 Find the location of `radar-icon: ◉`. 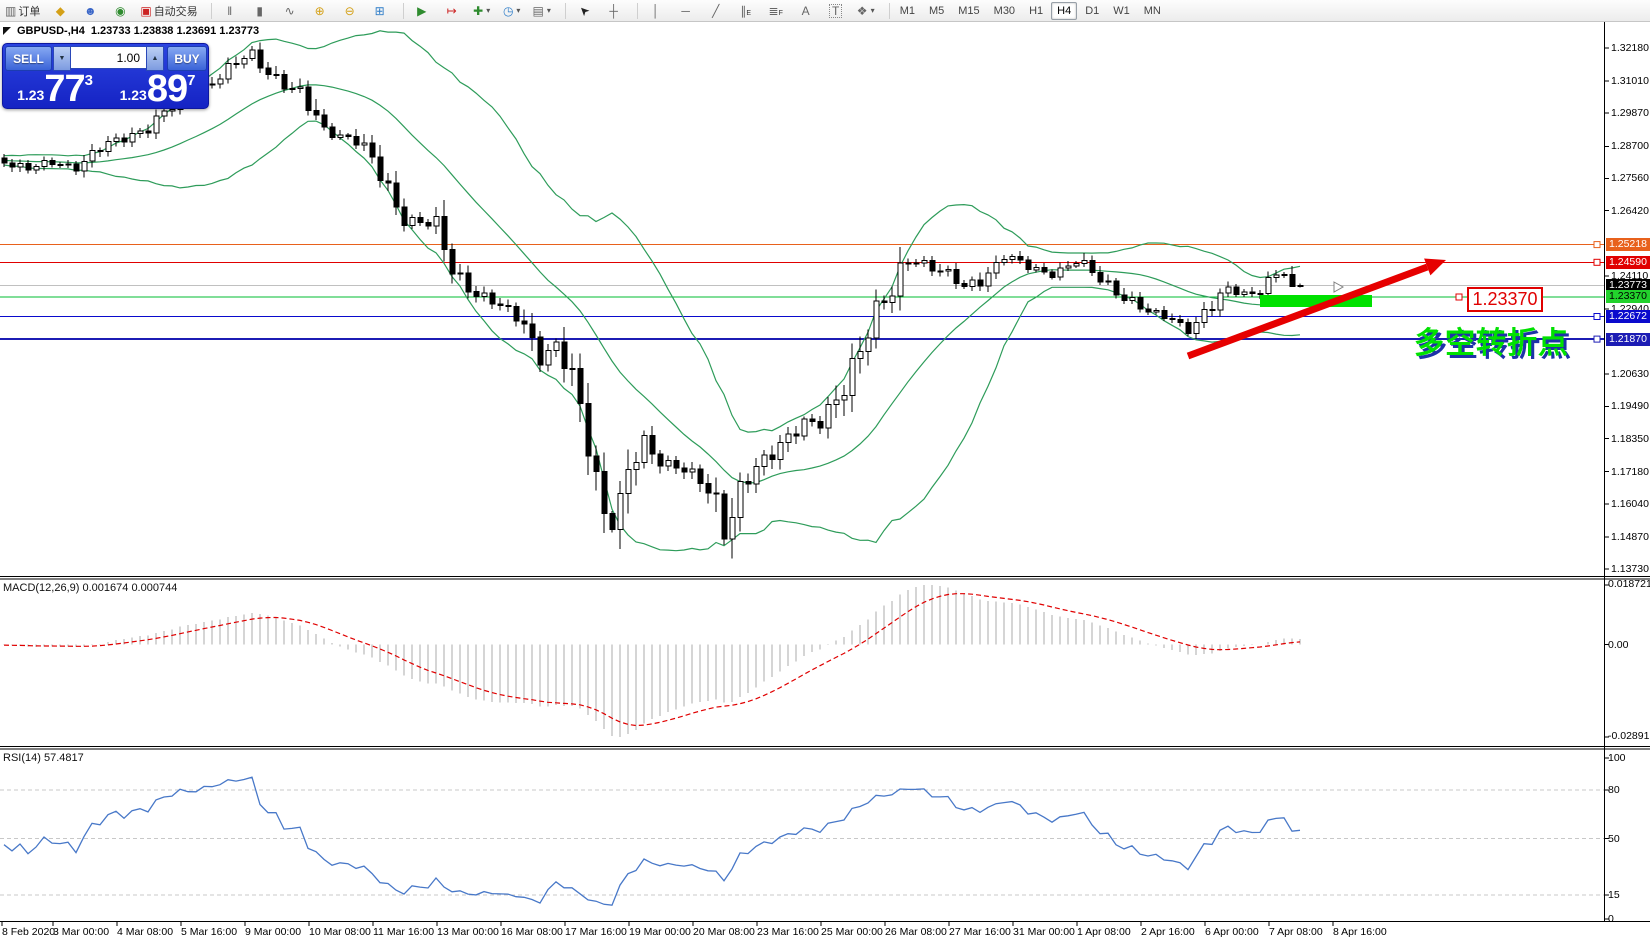

radar-icon: ◉ is located at coordinates (120, 10).